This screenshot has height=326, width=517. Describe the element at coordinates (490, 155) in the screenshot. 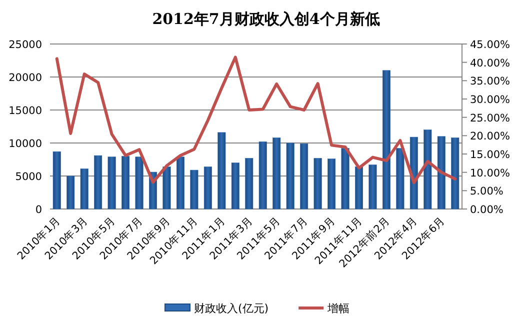

I see `y2-tick-label: 15.00%` at that location.